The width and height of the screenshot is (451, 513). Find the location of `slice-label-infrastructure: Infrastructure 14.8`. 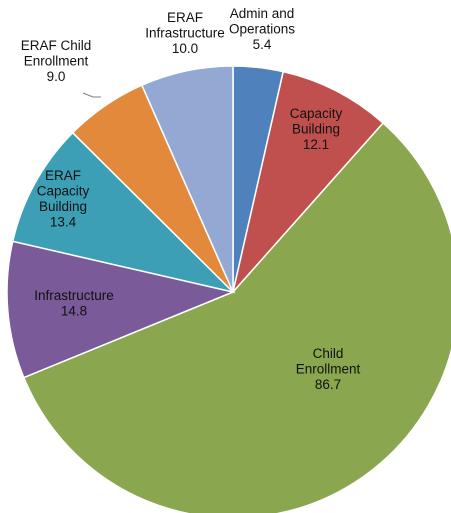

slice-label-infrastructure: Infrastructure 14.8 is located at coordinates (74, 303).